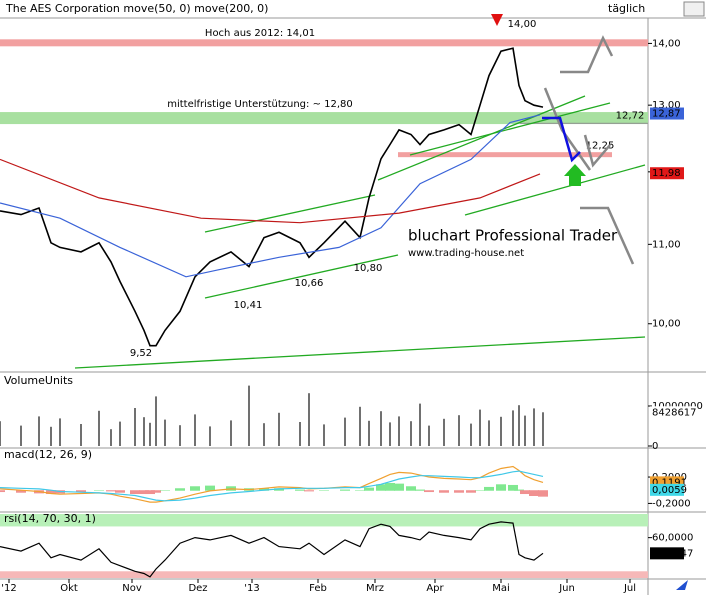 This screenshot has height=595, width=706. Describe the element at coordinates (375, 588) in the screenshot. I see `x-tick-label: Mrz` at that location.